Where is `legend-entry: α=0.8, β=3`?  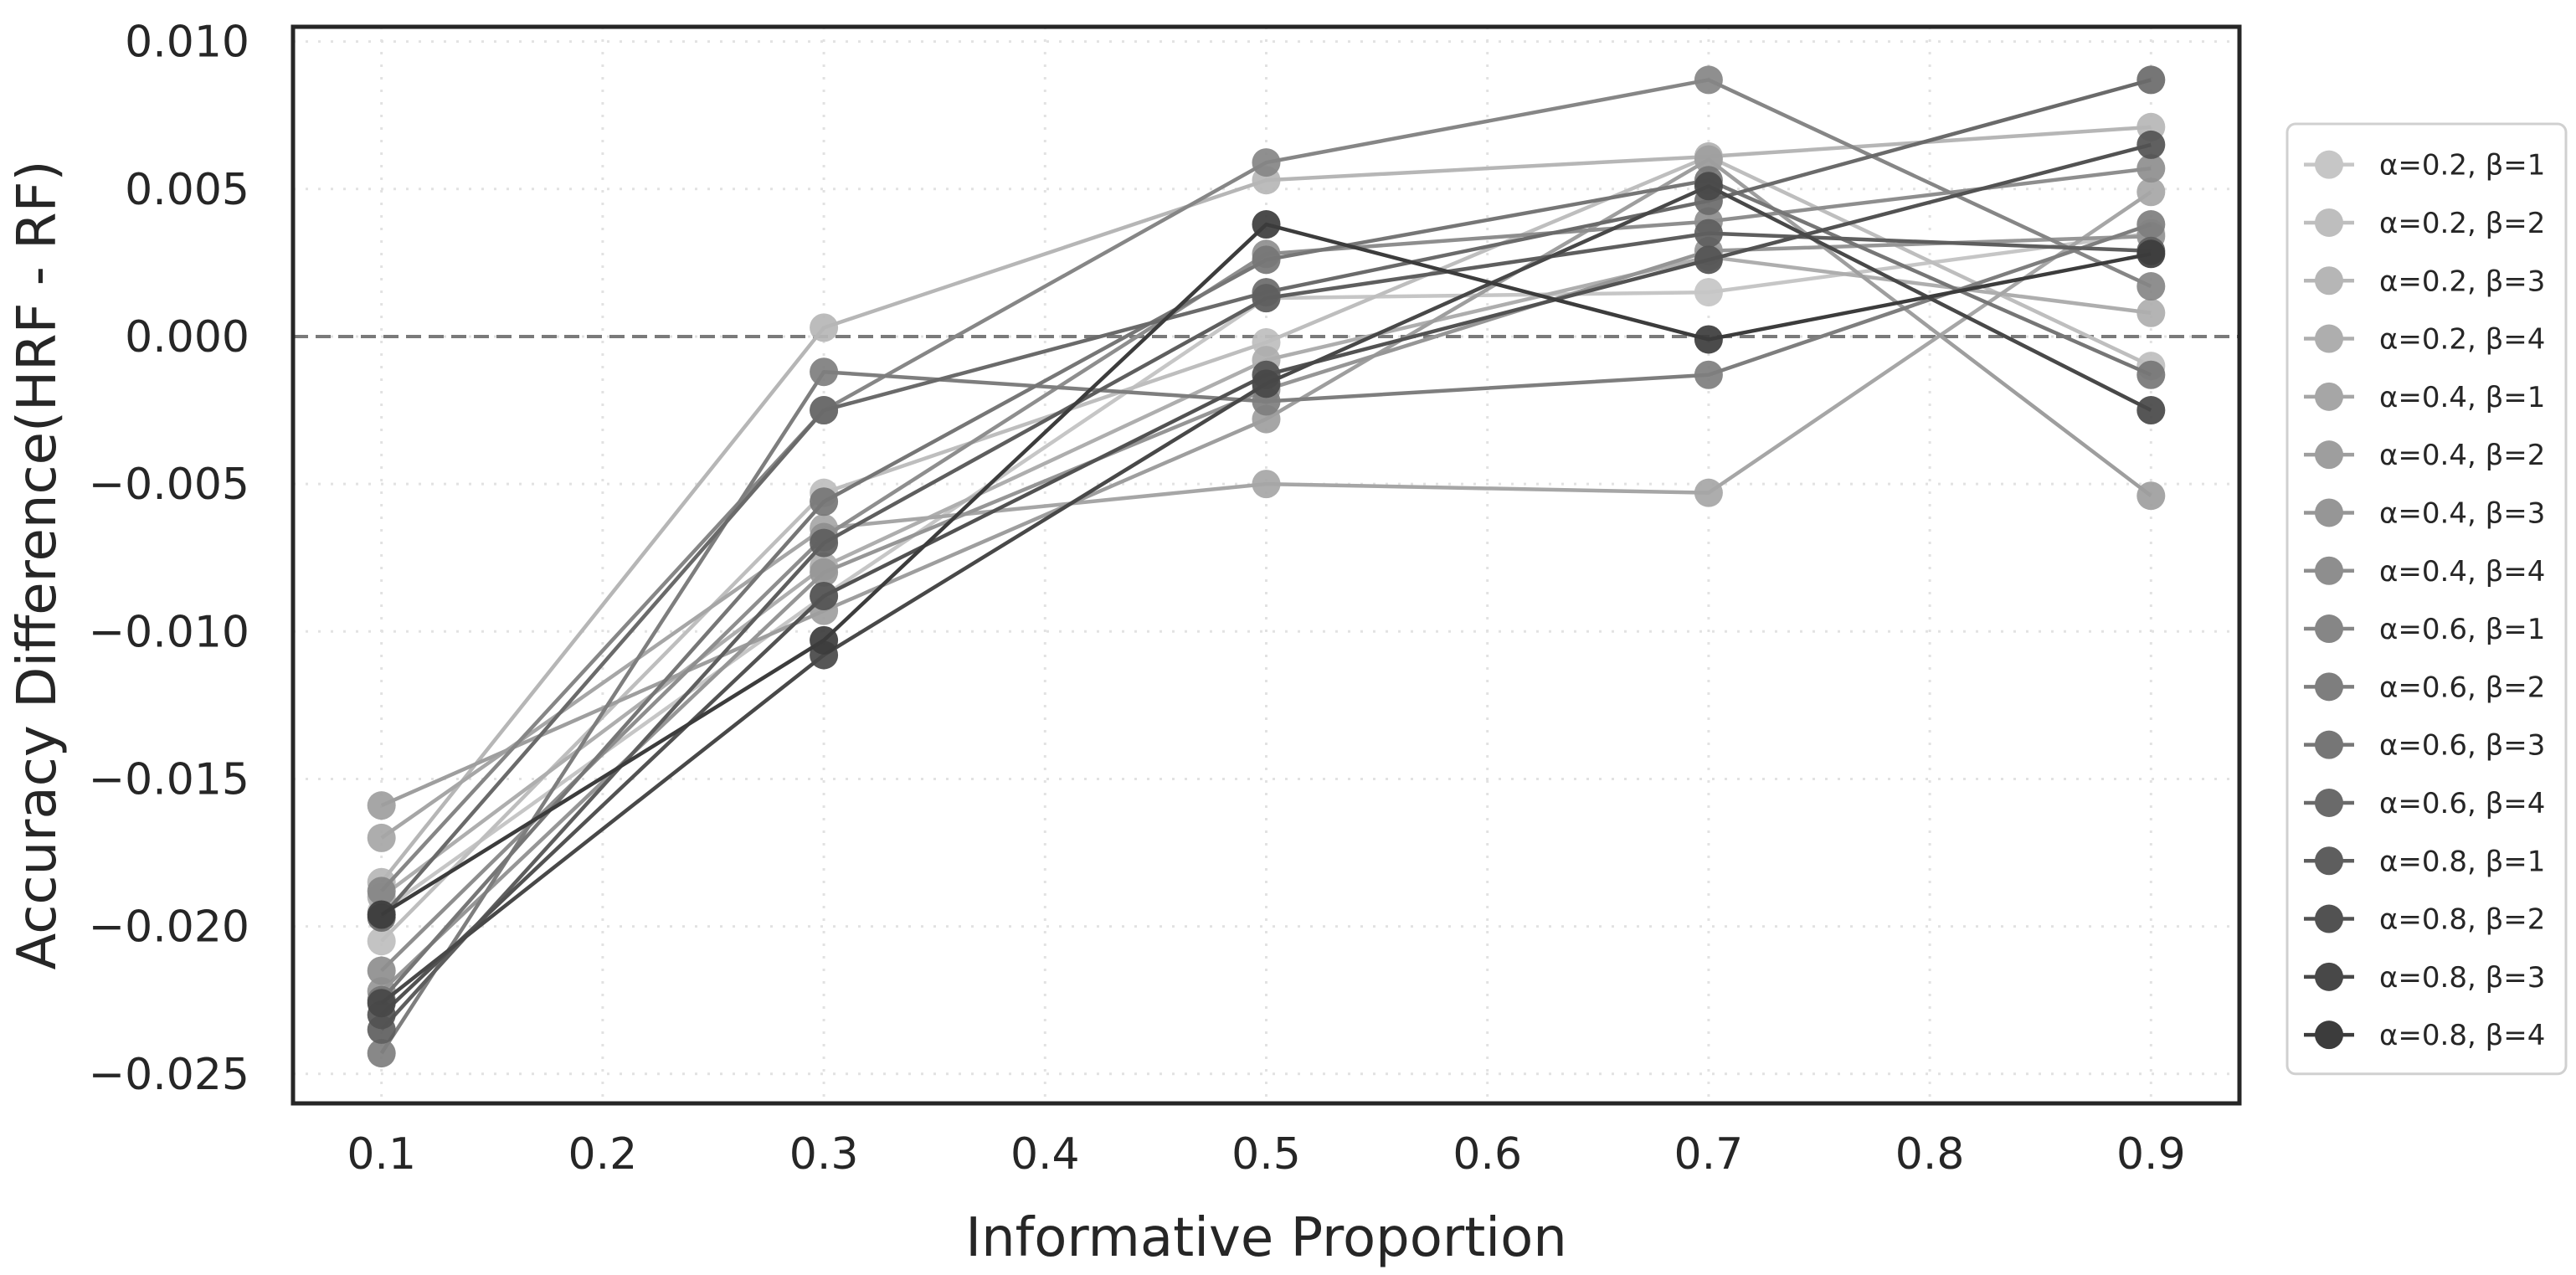
legend-entry: α=0.8, β=3 is located at coordinates (2425, 978).